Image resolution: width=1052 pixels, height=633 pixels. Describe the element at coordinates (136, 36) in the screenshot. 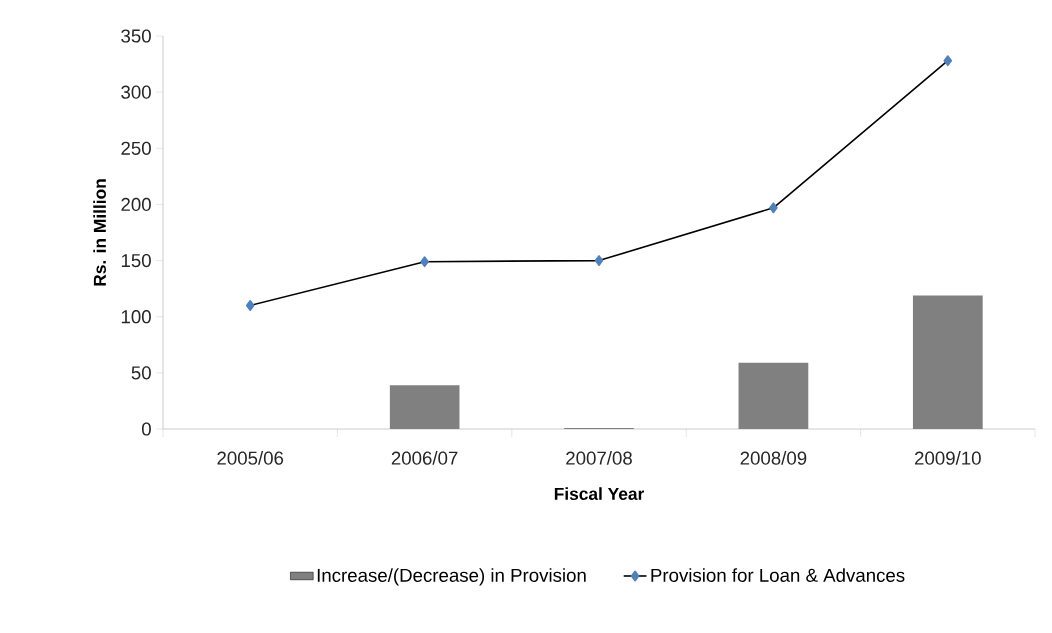

I see `y-tick-label: 350` at that location.